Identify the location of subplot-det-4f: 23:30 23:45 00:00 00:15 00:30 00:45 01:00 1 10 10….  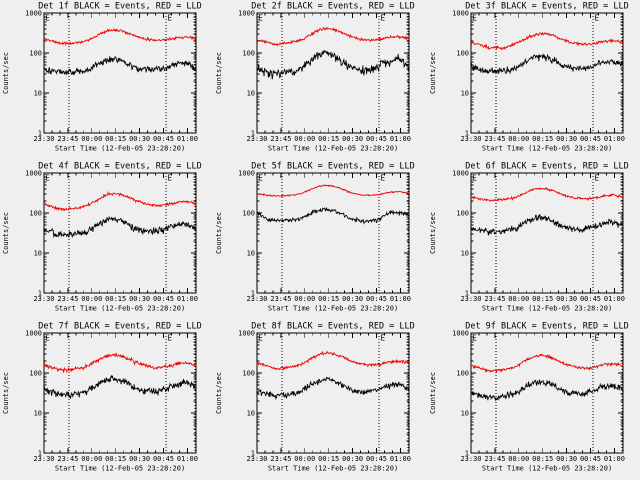
(106, 240).